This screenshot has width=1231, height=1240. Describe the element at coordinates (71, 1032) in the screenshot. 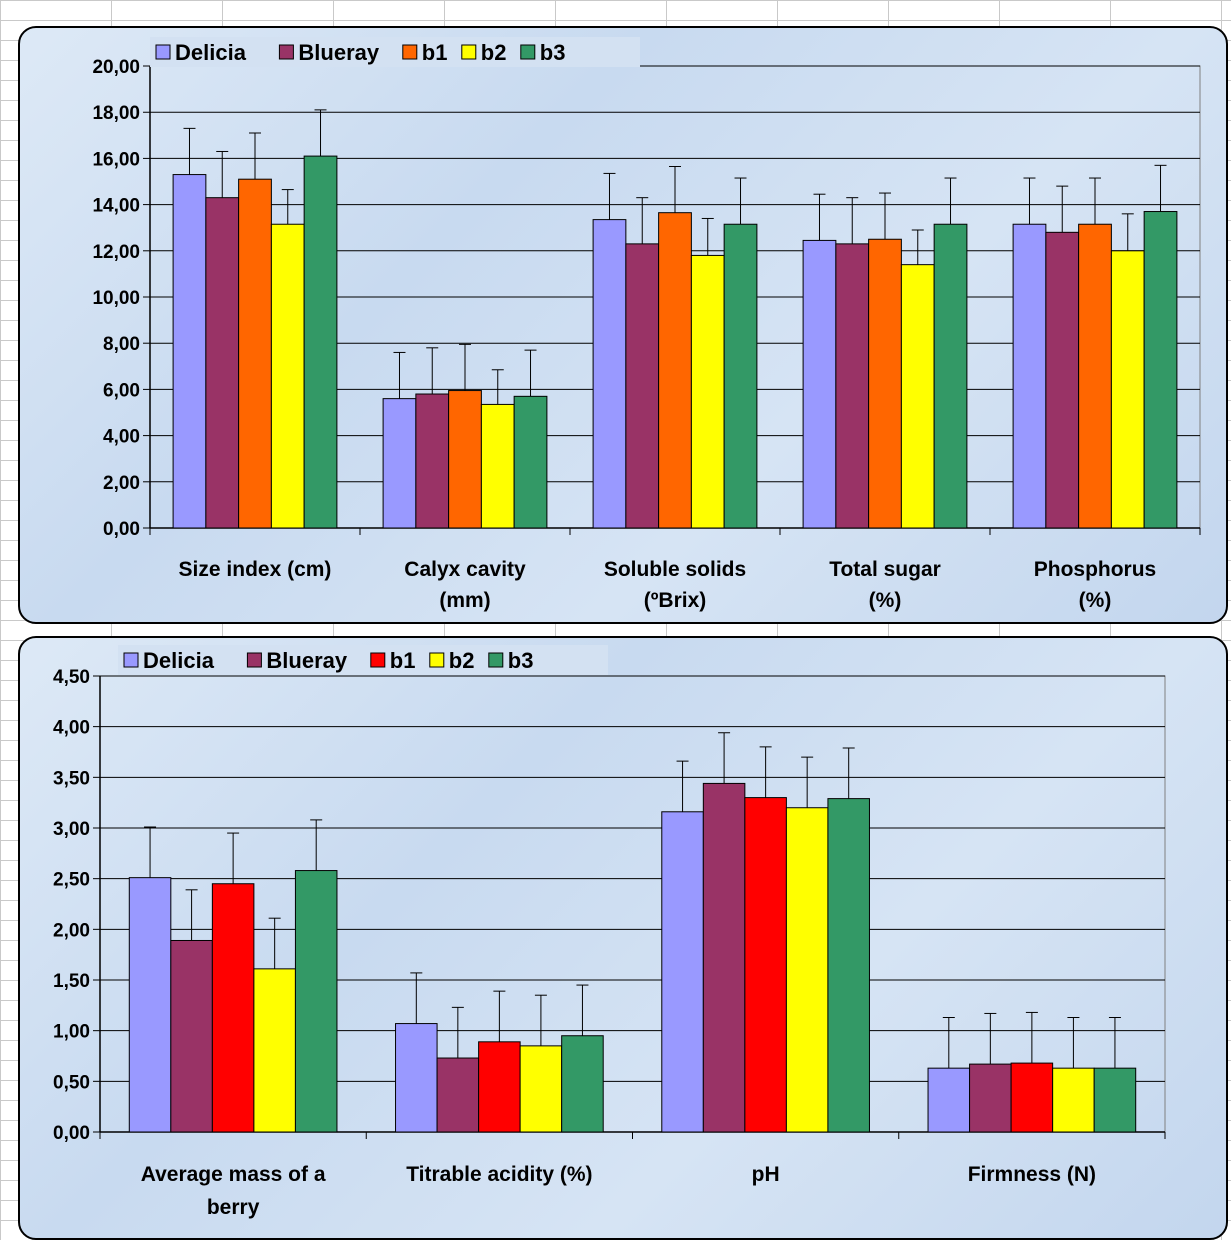

I see `y-tick-label: 1,00` at that location.